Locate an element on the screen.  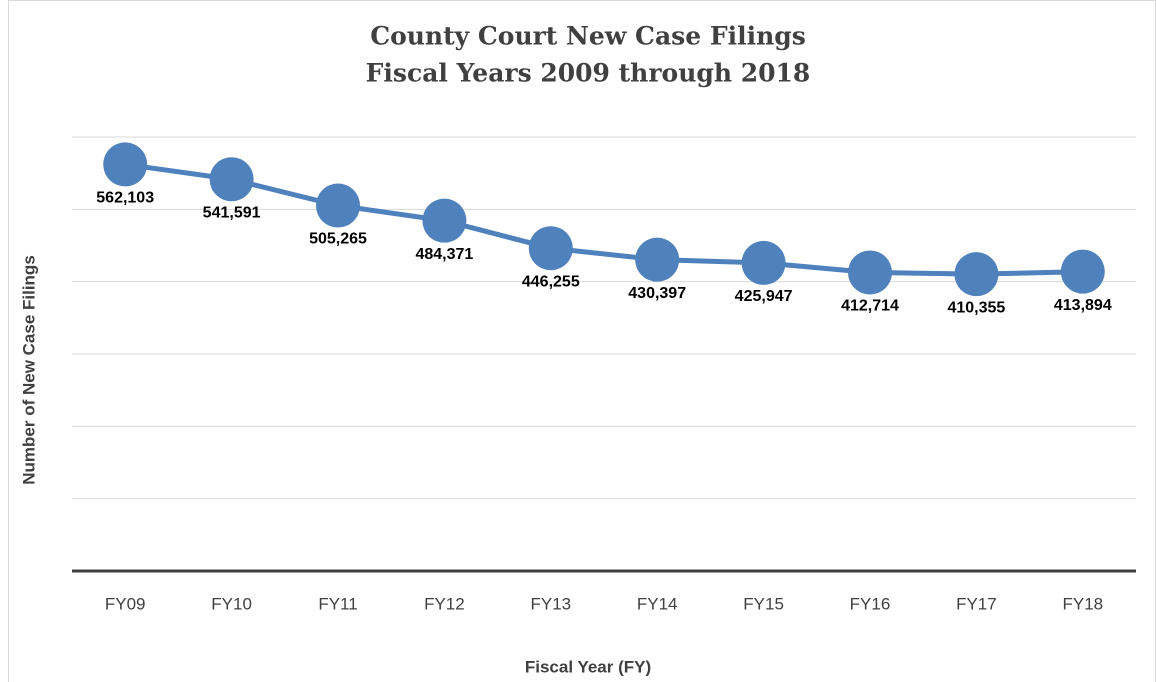
x-tick-label: FY18 is located at coordinates (1082, 603).